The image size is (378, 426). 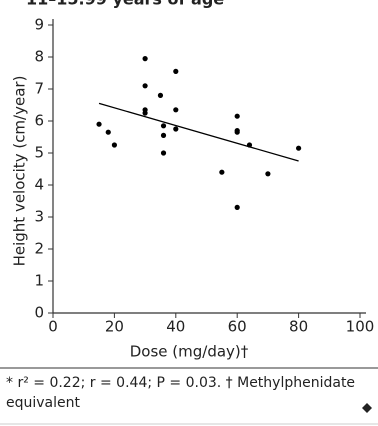 What do you see at coordinates (198, 132) in the screenshot?
I see `trend-line` at bounding box center [198, 132].